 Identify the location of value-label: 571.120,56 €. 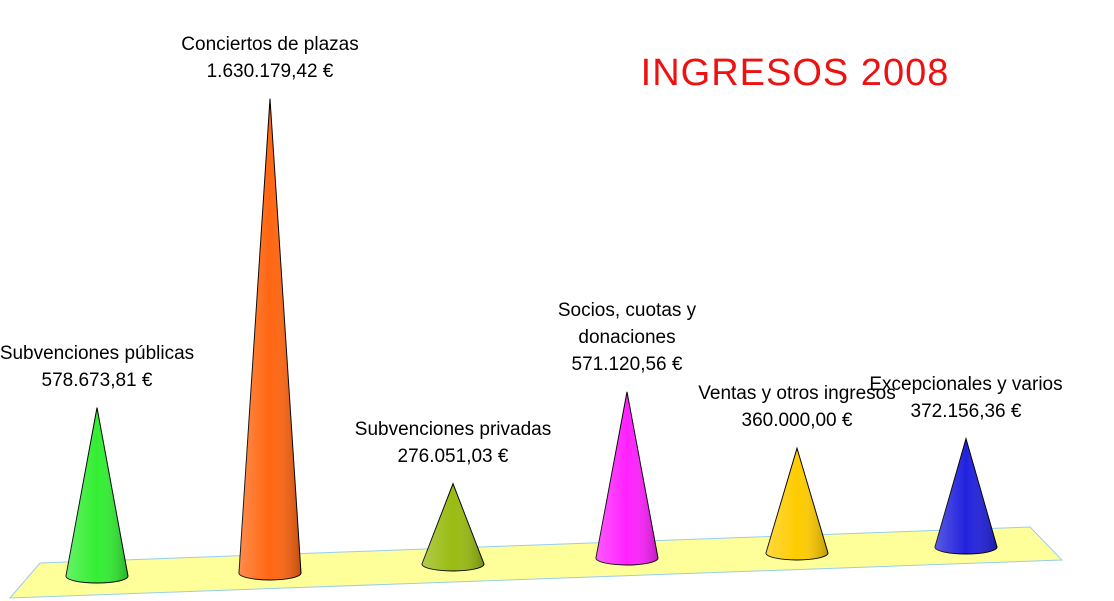
(627, 364).